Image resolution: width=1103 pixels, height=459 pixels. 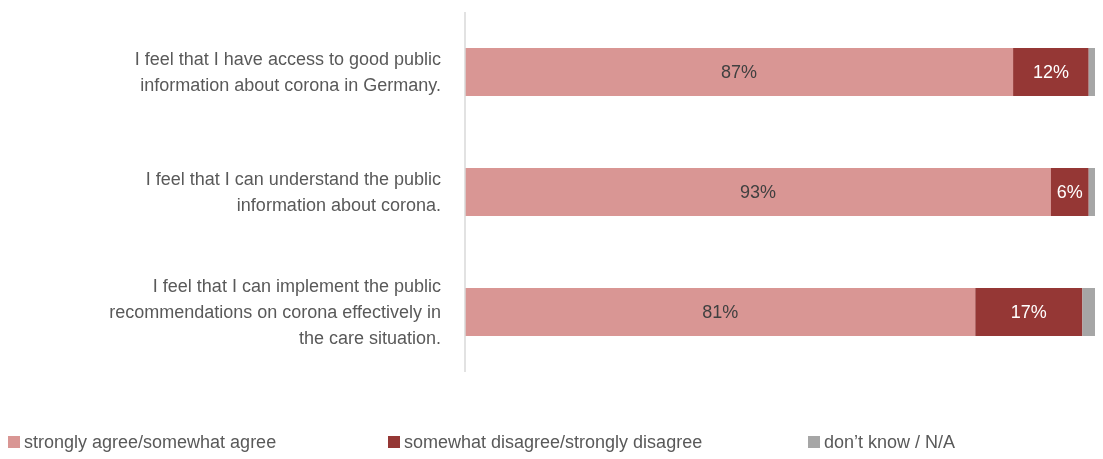 What do you see at coordinates (553, 442) in the screenshot?
I see `legend-label: somewhat disagree/strongly disagree` at bounding box center [553, 442].